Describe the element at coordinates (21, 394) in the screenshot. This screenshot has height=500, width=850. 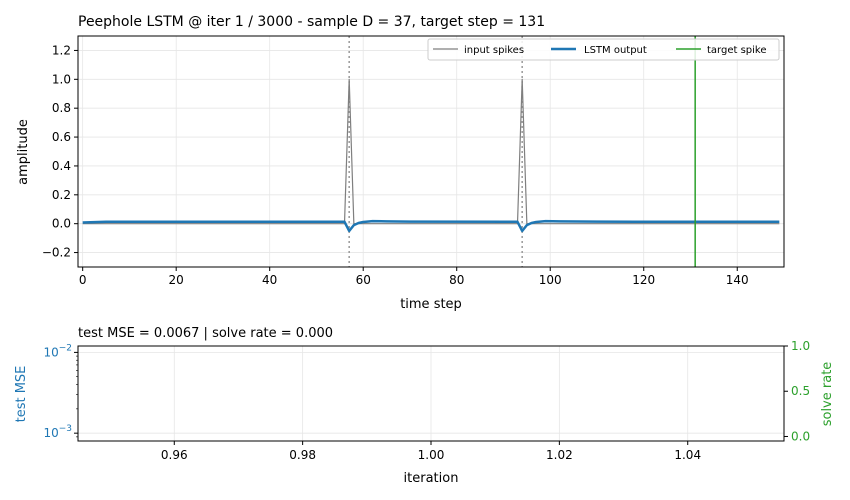
I see `bottom-y-axis-label: test MSE` at that location.